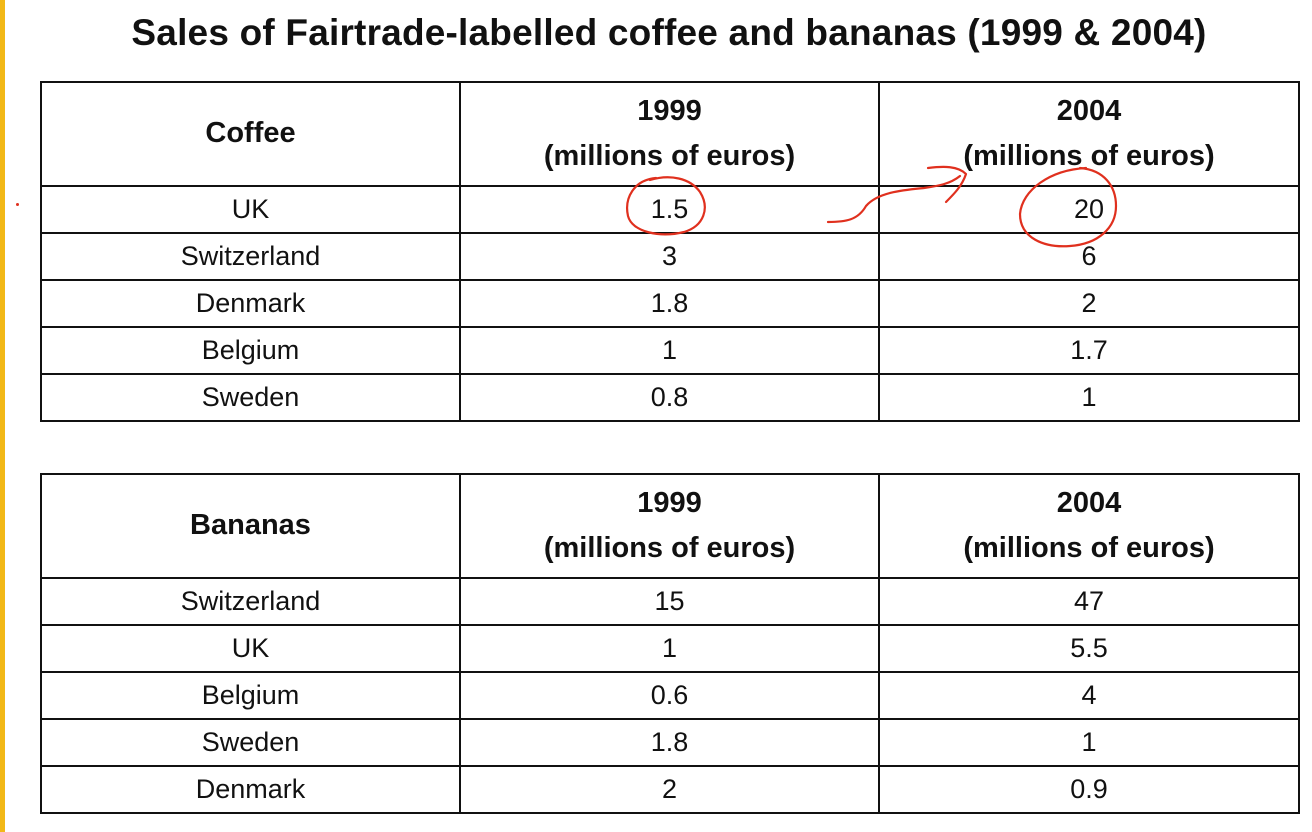  I want to click on value-1999-cell: 1.5, so click(669, 209).